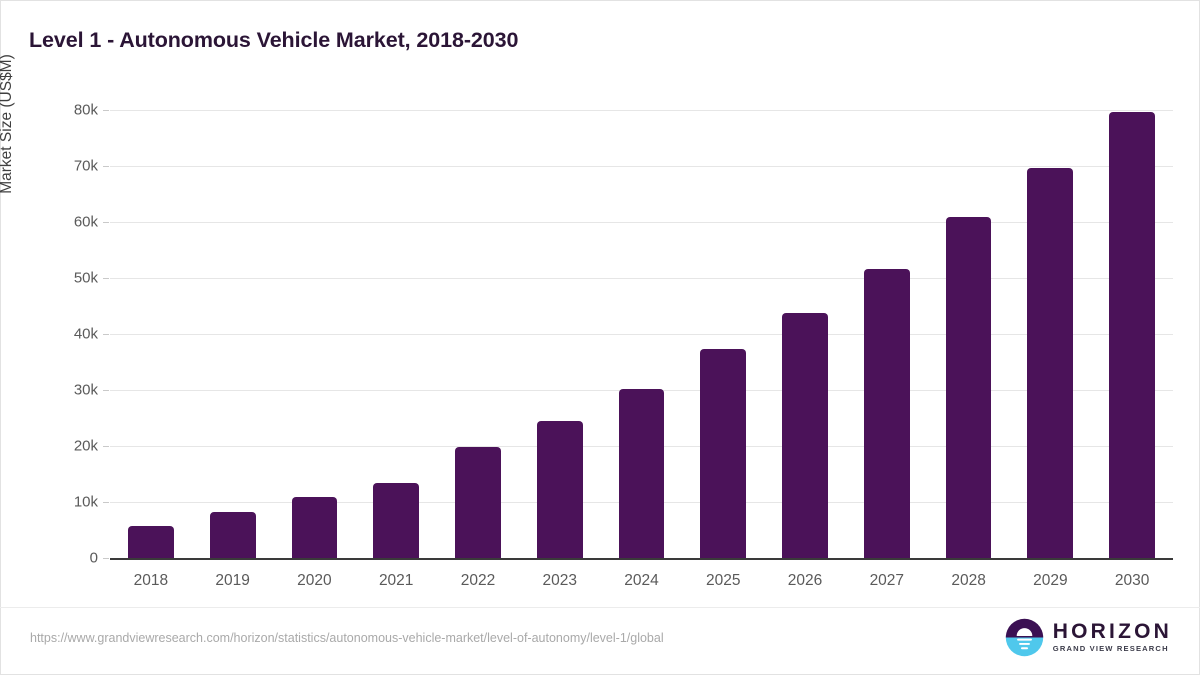  Describe the element at coordinates (968, 580) in the screenshot. I see `x-axis-tick-label: 2028` at that location.